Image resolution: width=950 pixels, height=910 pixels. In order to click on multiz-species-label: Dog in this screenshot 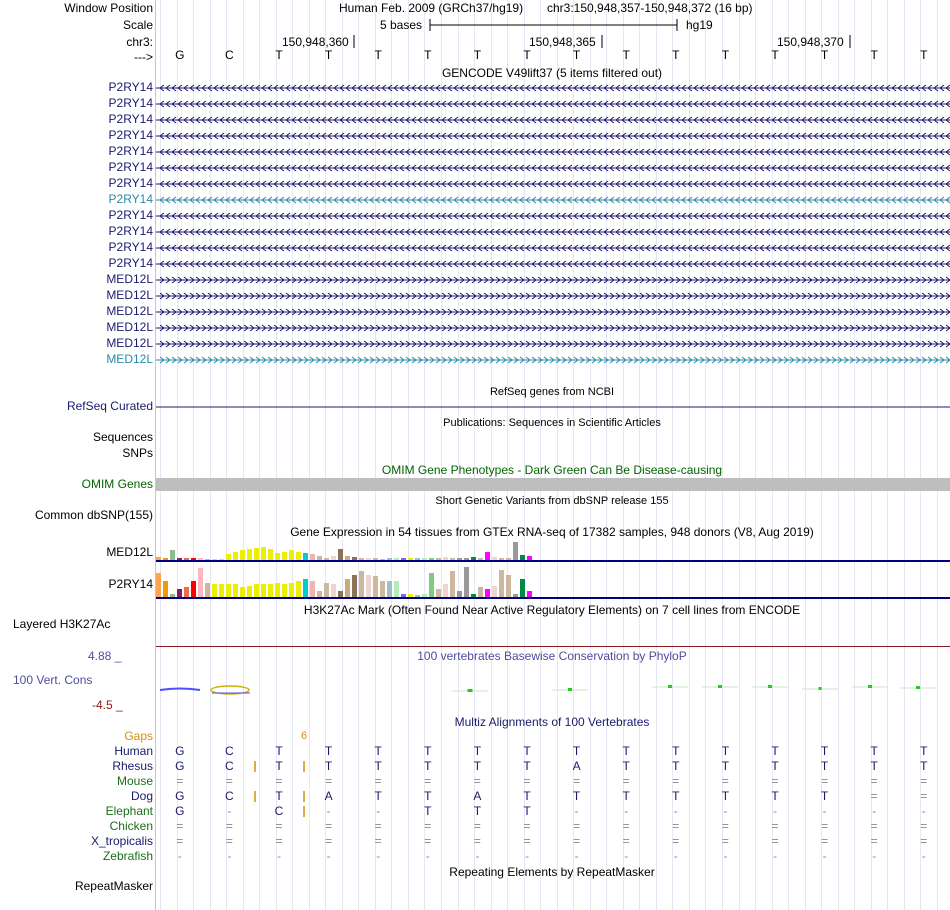, I will do `click(141, 796)`.